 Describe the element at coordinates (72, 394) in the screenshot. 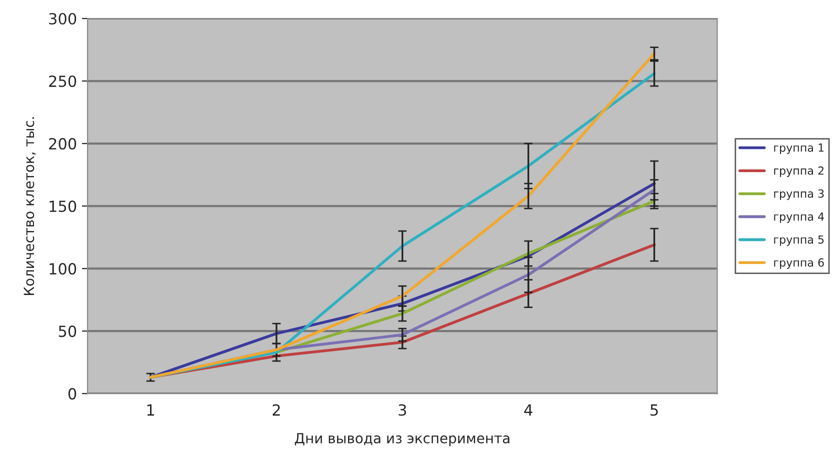

I see `y-tick-label: 0` at that location.